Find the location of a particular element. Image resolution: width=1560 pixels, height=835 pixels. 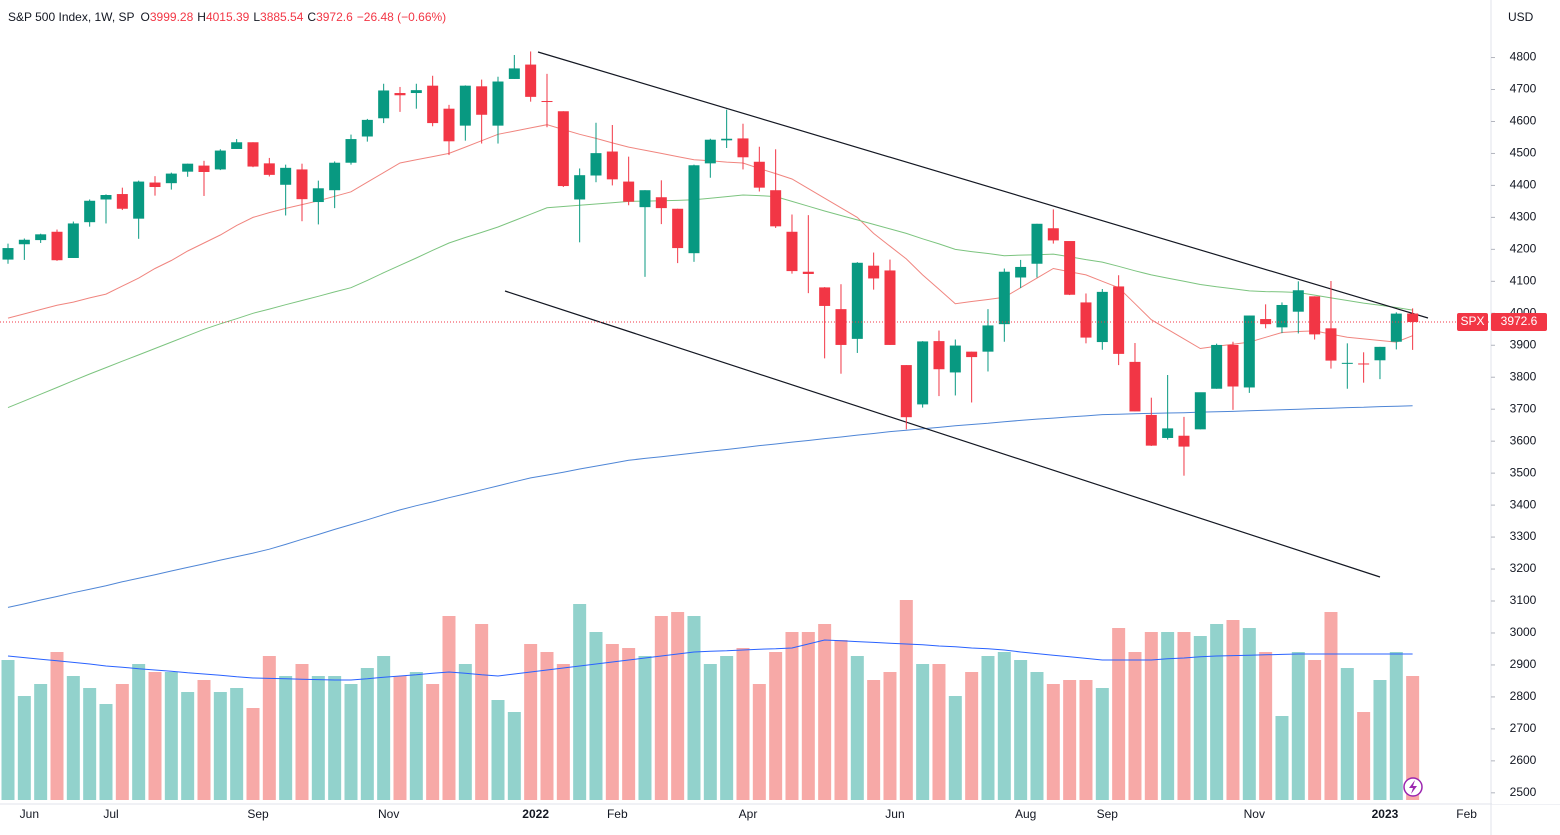

ohlc-value: 3999.28 is located at coordinates (172, 17).